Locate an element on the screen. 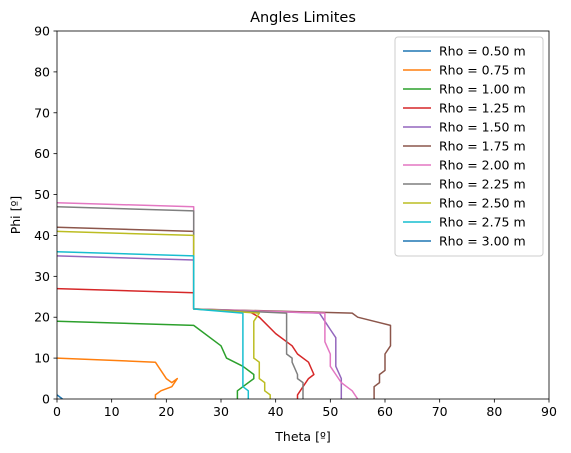  legend-entry: Rho = 2.50 m is located at coordinates (482, 203).